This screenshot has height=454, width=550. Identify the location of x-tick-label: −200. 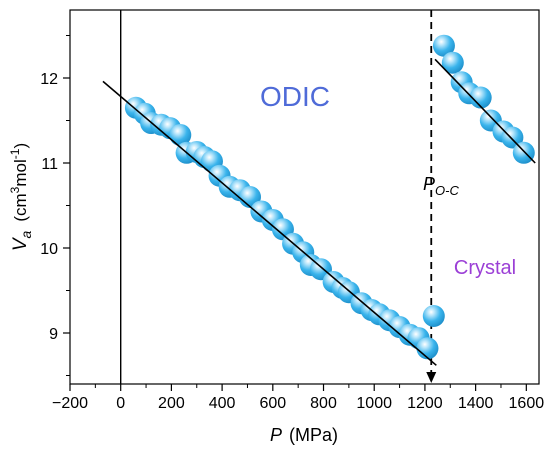
(70, 403).